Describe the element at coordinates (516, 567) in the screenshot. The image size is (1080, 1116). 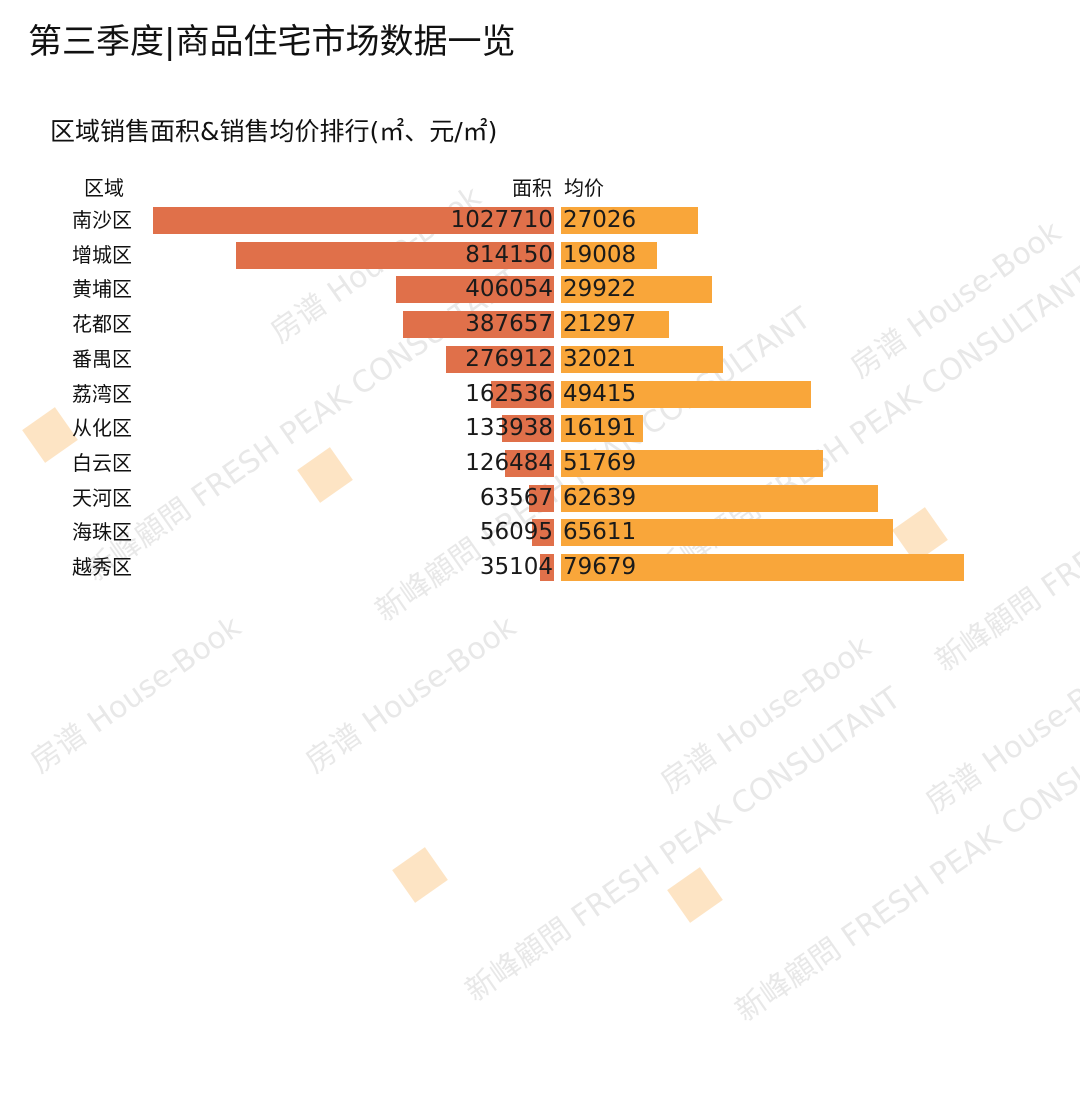
I see `area-value: 35104` at that location.